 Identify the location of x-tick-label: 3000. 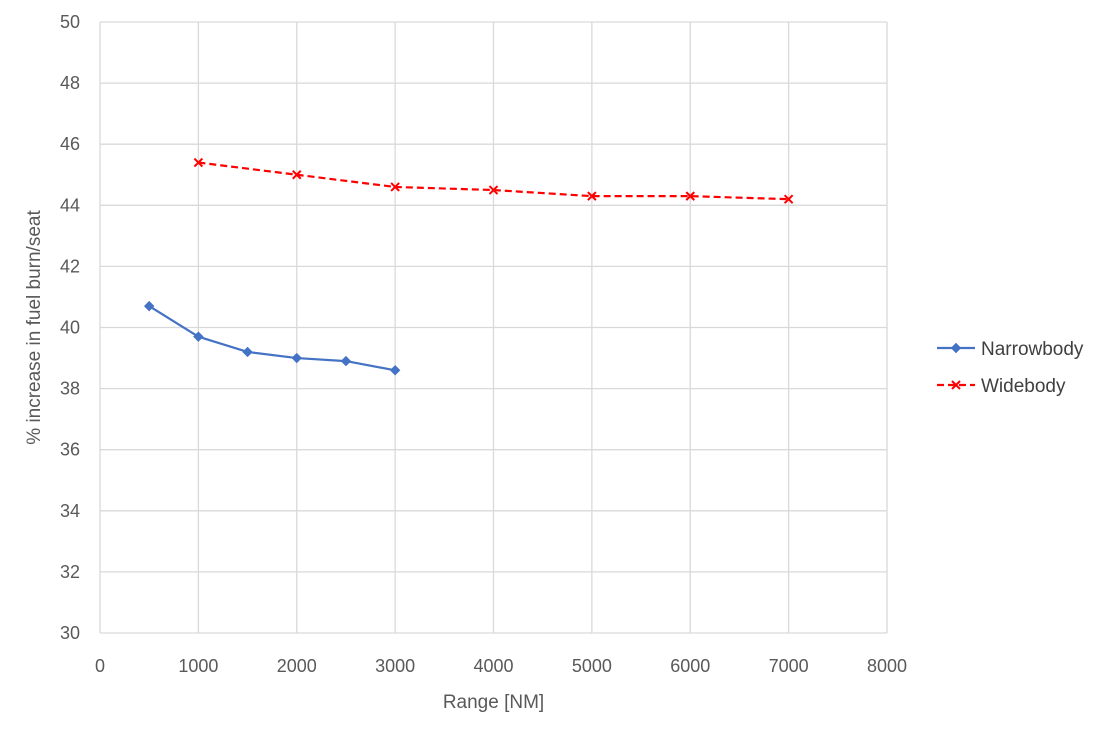
(395, 666).